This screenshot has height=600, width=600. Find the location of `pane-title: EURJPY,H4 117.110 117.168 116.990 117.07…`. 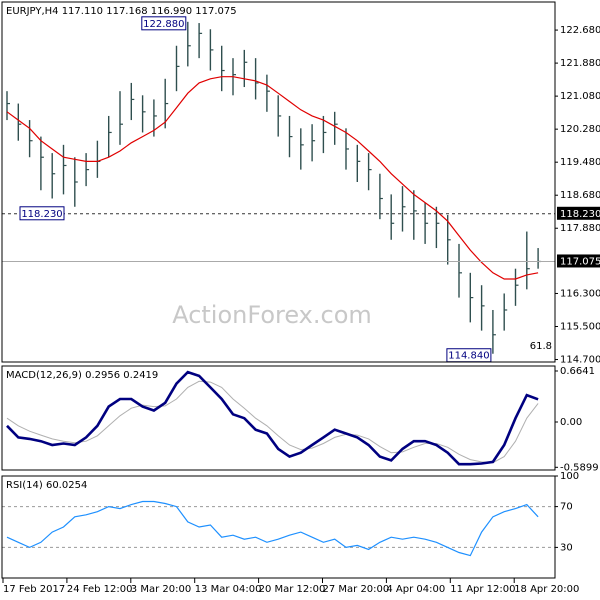

pane-title: EURJPY,H4 117.110 117.168 116.990 117.07… is located at coordinates (121, 11).